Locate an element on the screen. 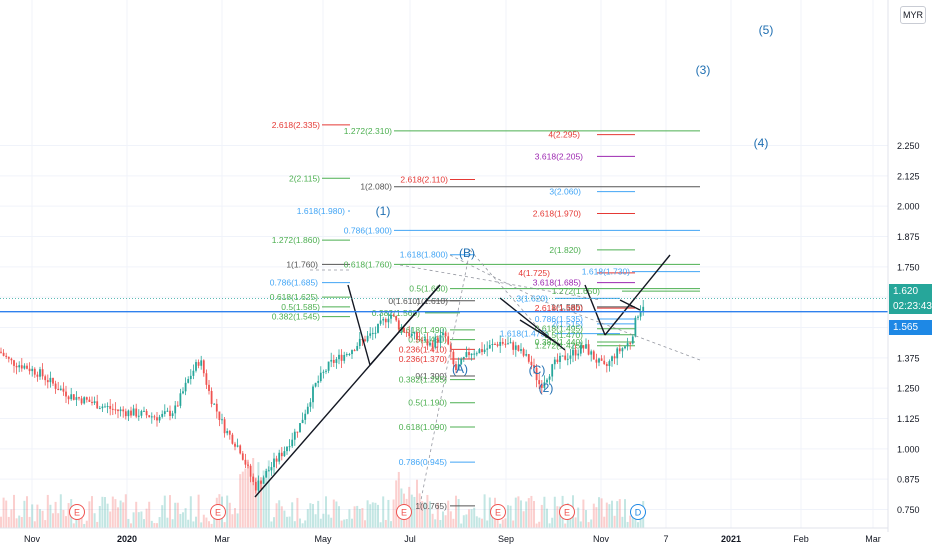 This screenshot has width=932, height=550. fib-level-label: 1.272(1.860) is located at coordinates (296, 240).